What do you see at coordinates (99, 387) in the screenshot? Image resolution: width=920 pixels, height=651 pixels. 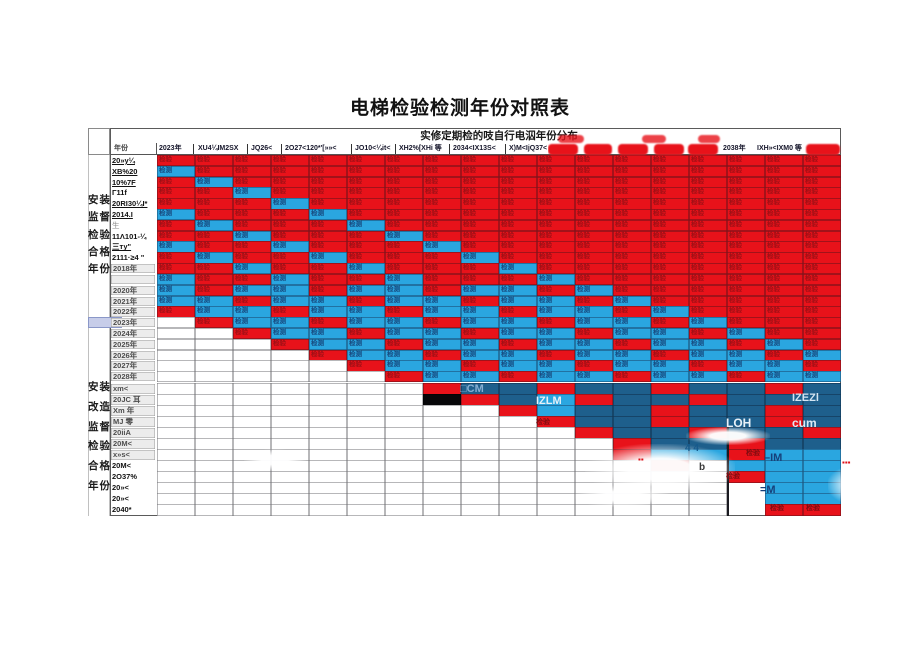 I see `section-label-renovation: 安装` at bounding box center [99, 387].